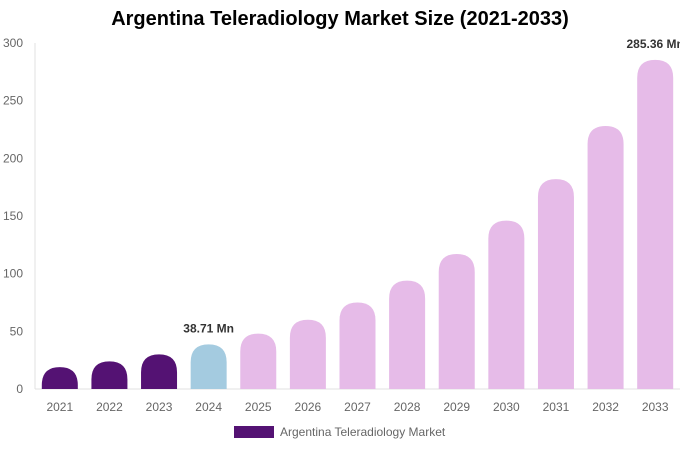 Image resolution: width=680 pixels, height=450 pixels. What do you see at coordinates (407, 407) in the screenshot?
I see `x-tick-label: 2028` at bounding box center [407, 407].